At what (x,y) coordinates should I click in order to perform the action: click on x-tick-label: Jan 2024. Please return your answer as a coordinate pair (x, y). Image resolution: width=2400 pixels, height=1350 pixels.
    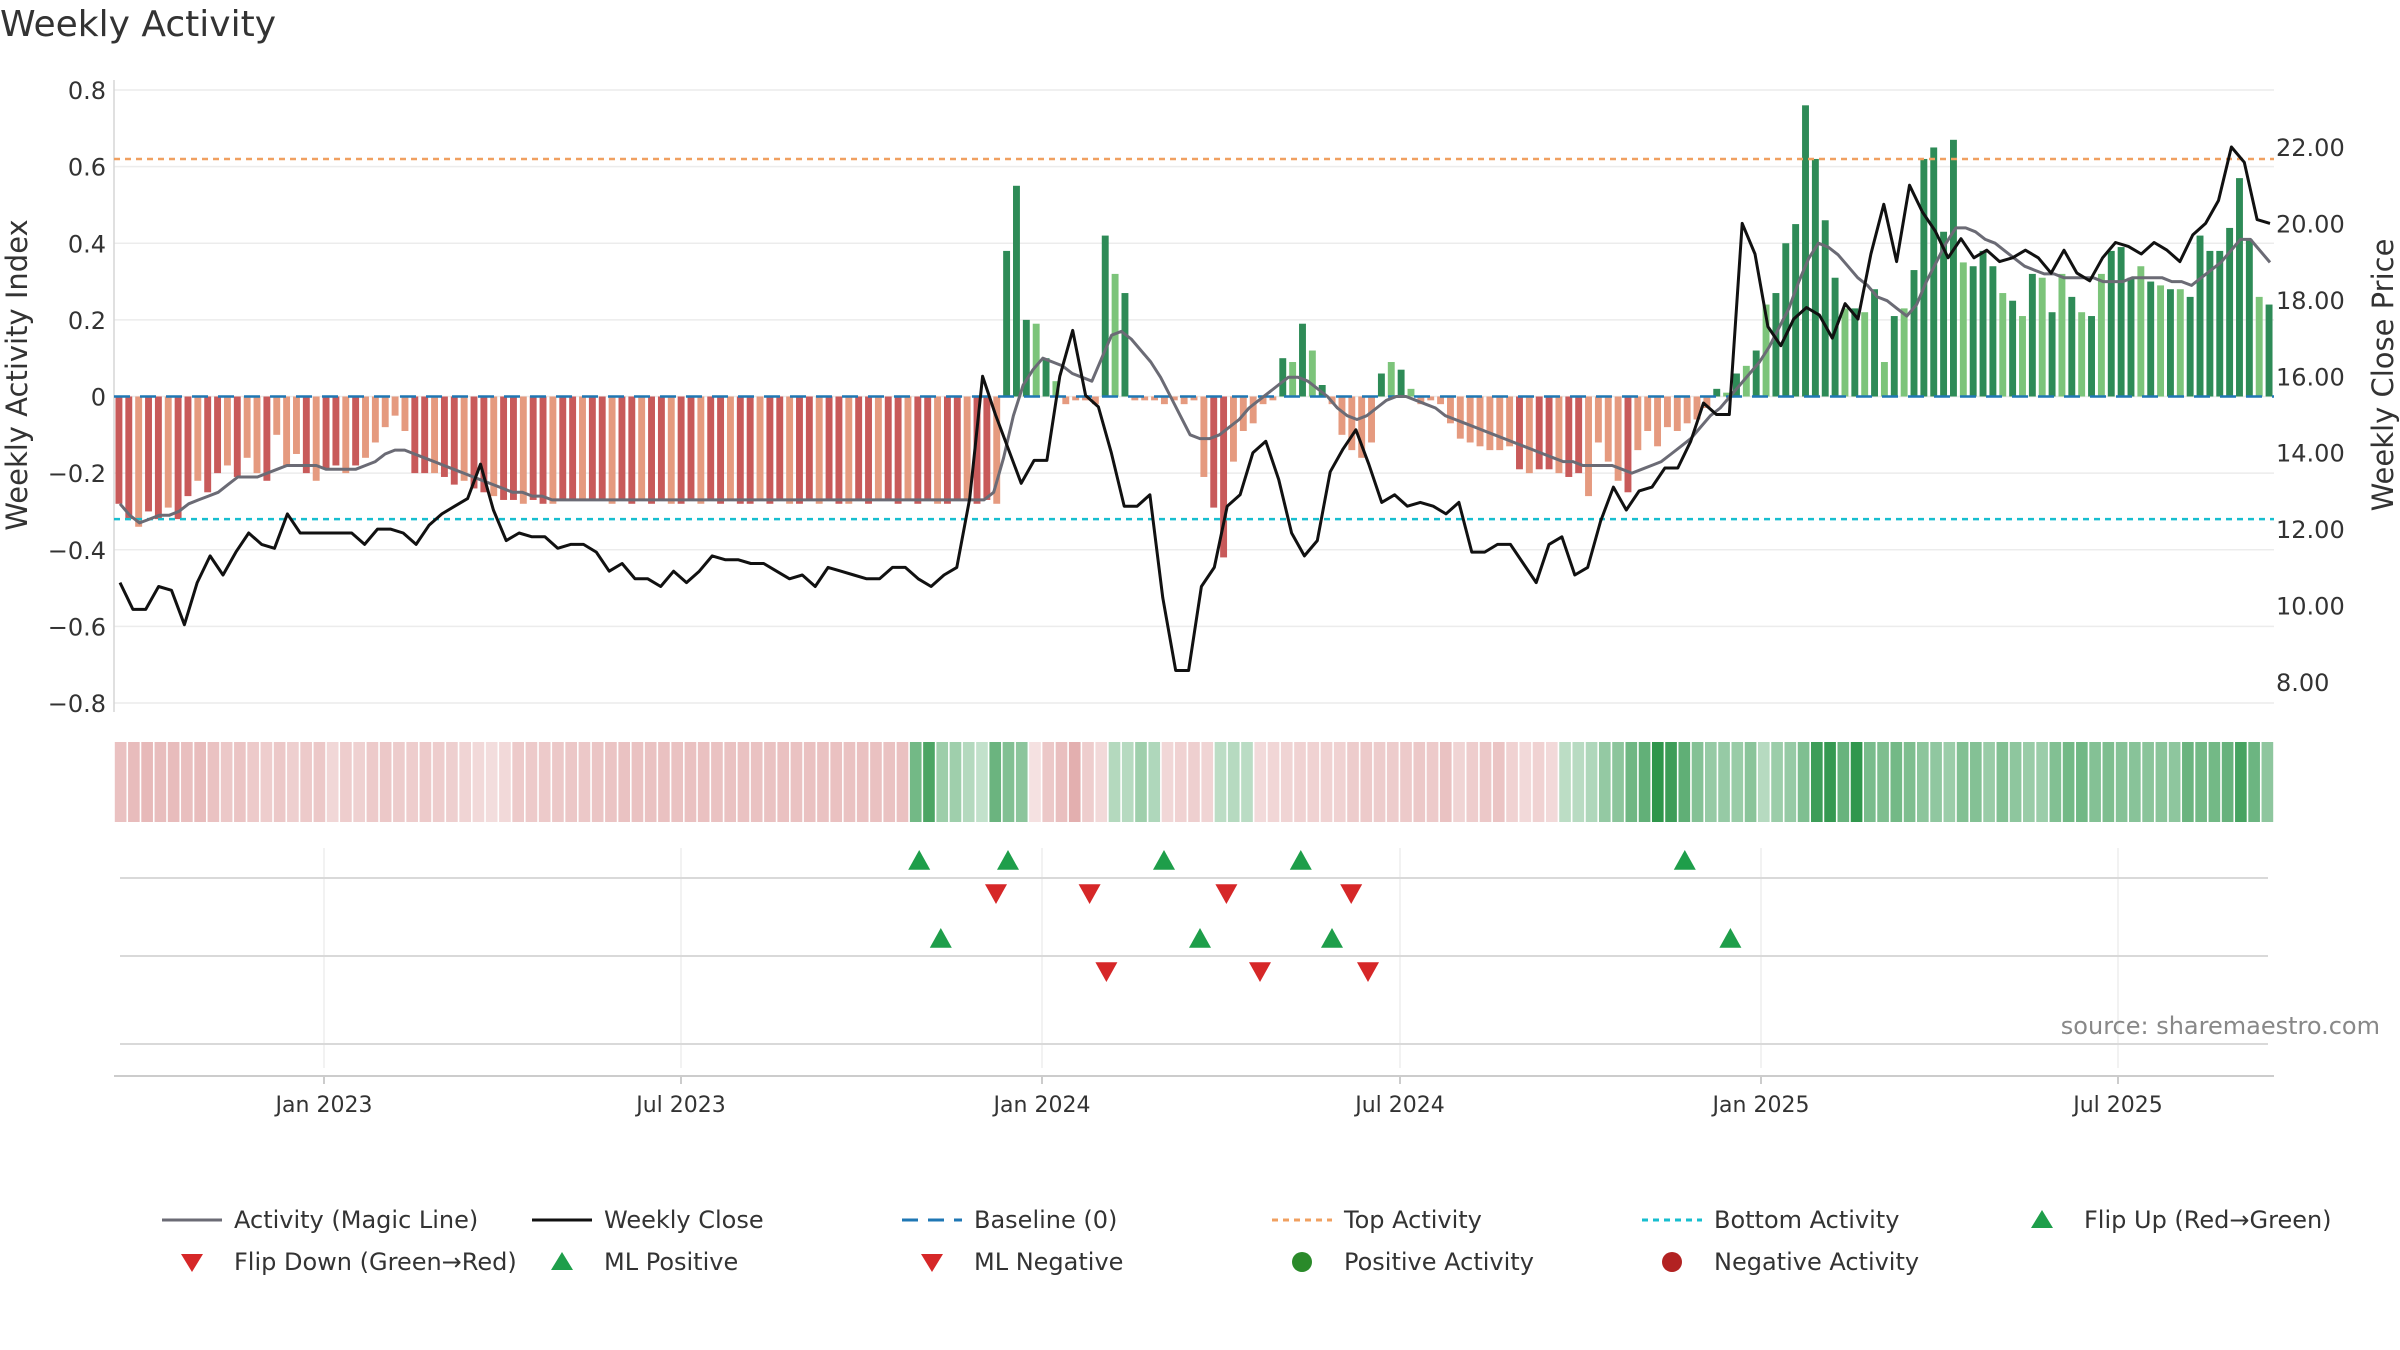
    Looking at the image, I should click on (1041, 1105).